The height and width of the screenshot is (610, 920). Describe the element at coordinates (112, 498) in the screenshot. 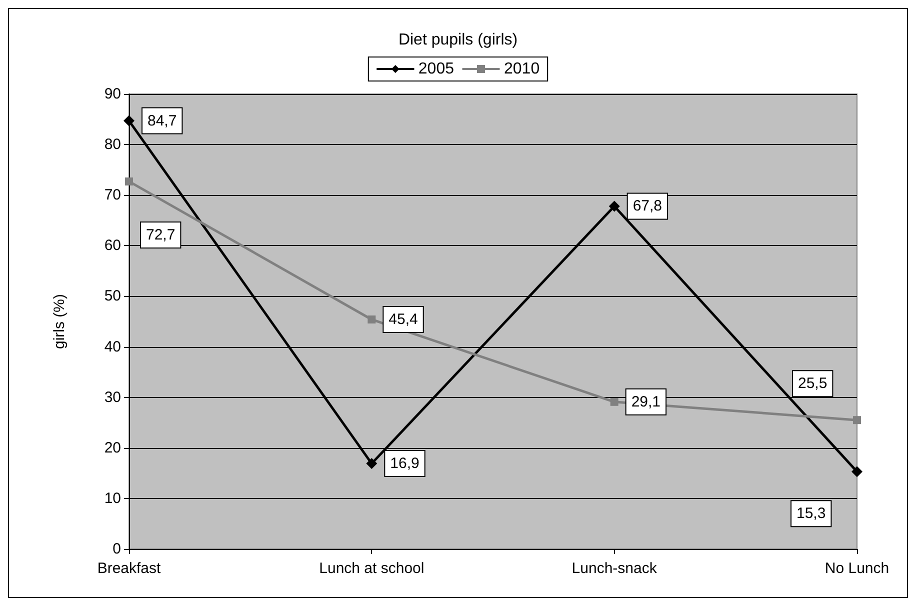

I see `y-tick-label: 10` at that location.